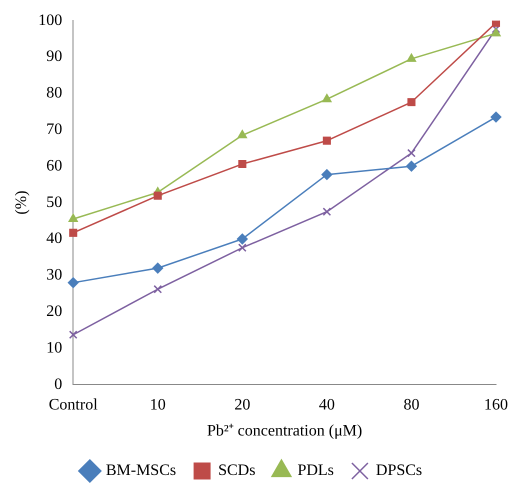  Describe the element at coordinates (58, 384) in the screenshot. I see `y-tick-label: 0` at that location.